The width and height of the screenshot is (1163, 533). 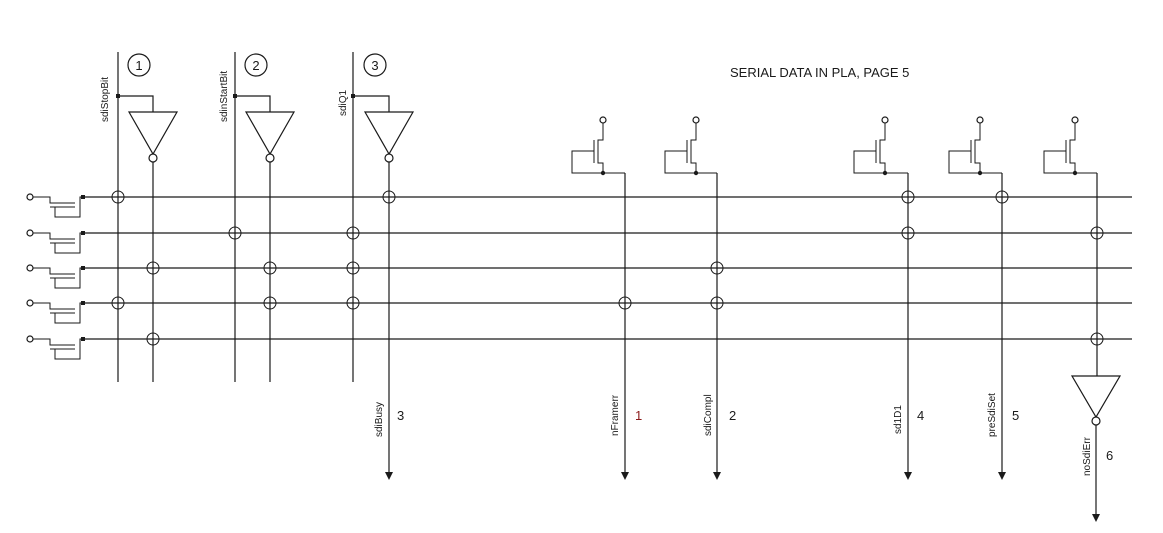 I want to click on bottom-output-label: preSdiSet, so click(x=992, y=415).